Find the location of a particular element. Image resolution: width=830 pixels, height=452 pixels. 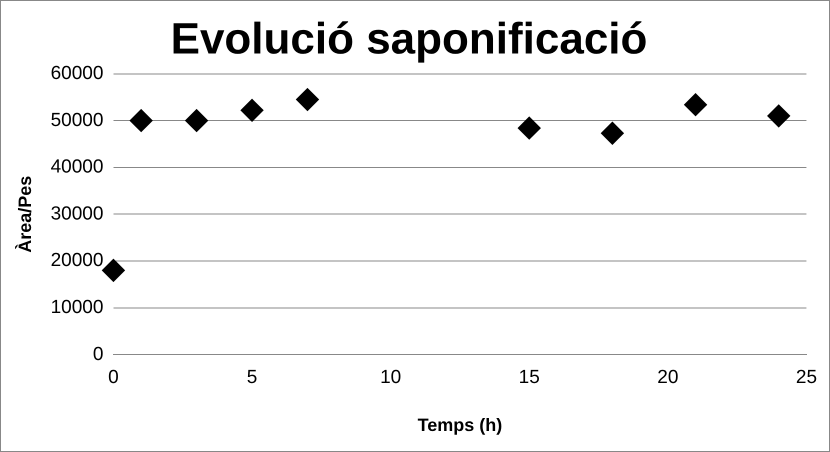

y-tick-label: 10000 is located at coordinates (77, 307).